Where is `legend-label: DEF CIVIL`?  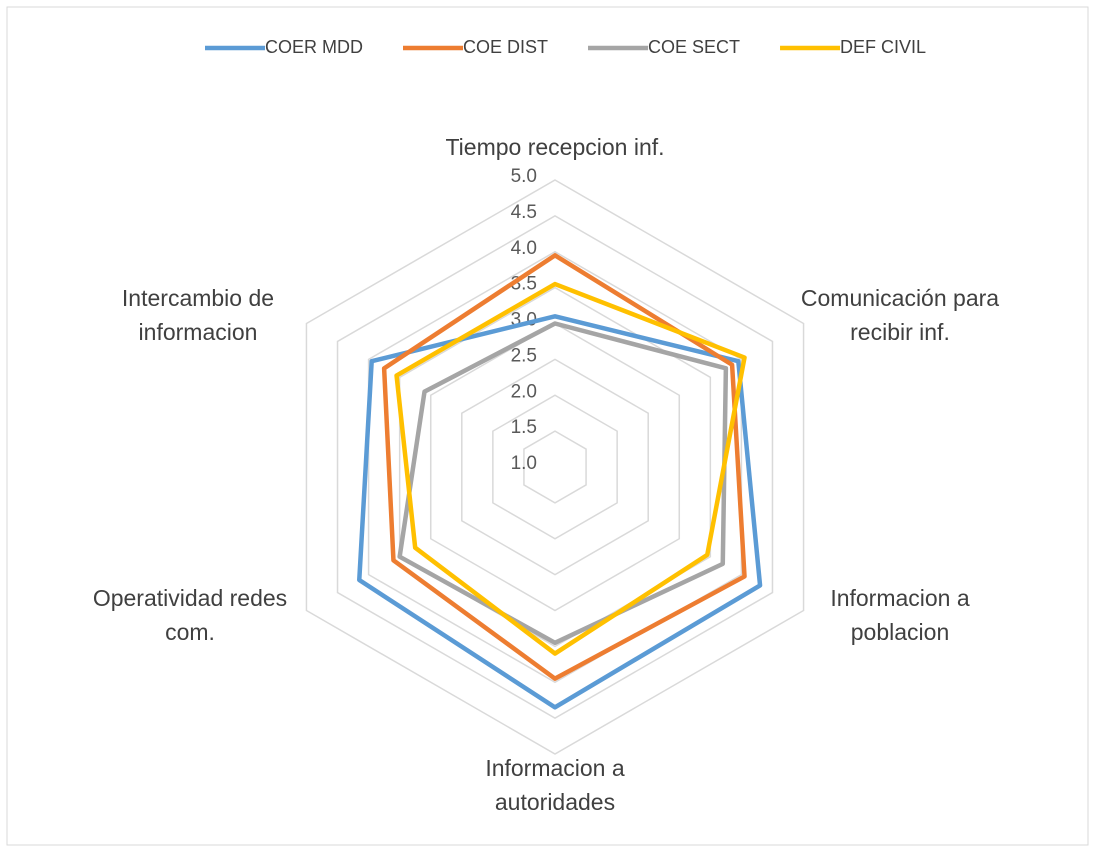 legend-label: DEF CIVIL is located at coordinates (883, 47).